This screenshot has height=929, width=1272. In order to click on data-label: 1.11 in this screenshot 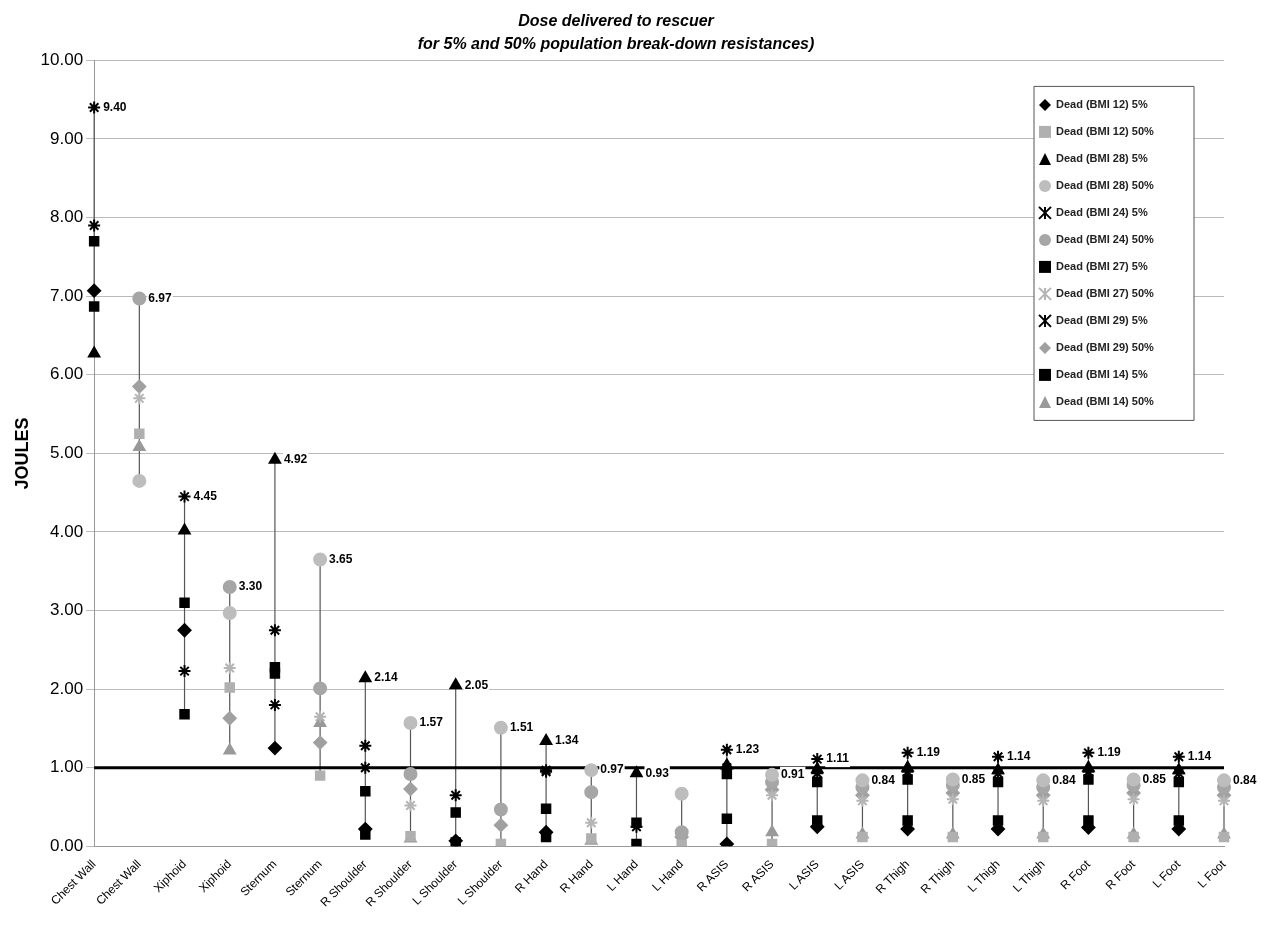, I will do `click(838, 758)`.